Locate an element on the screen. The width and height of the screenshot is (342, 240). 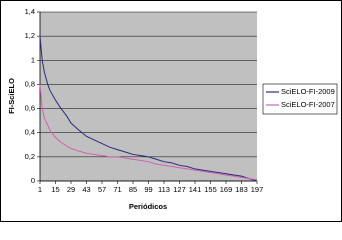
x-tick-label: 1 is located at coordinates (40, 189).